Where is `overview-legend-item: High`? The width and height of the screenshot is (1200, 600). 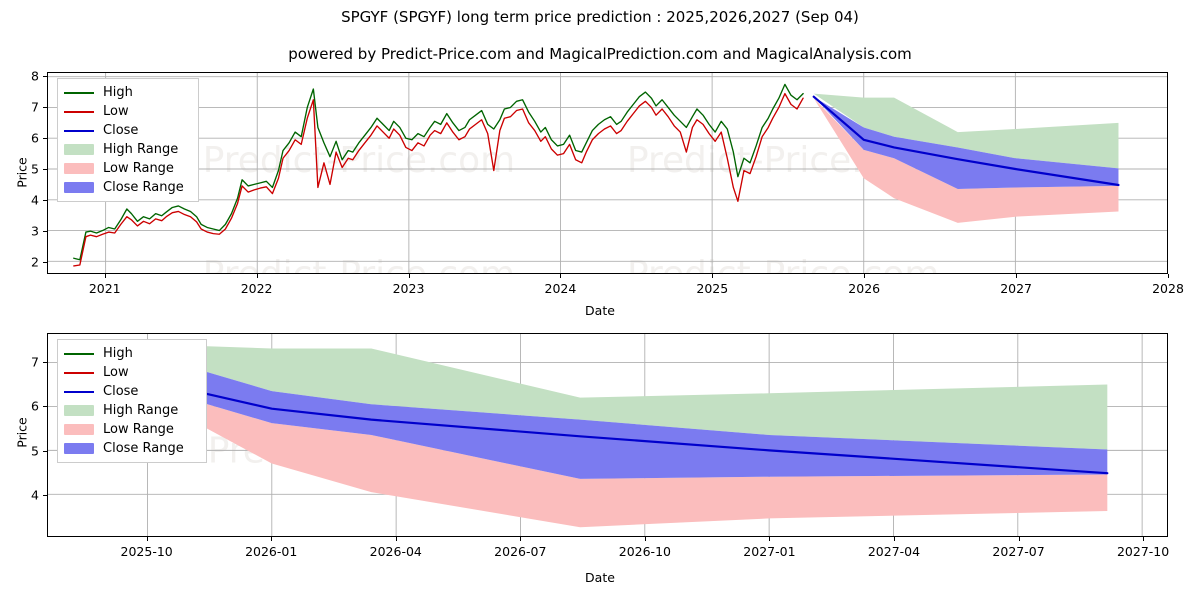 overview-legend-item: High is located at coordinates (127, 92).